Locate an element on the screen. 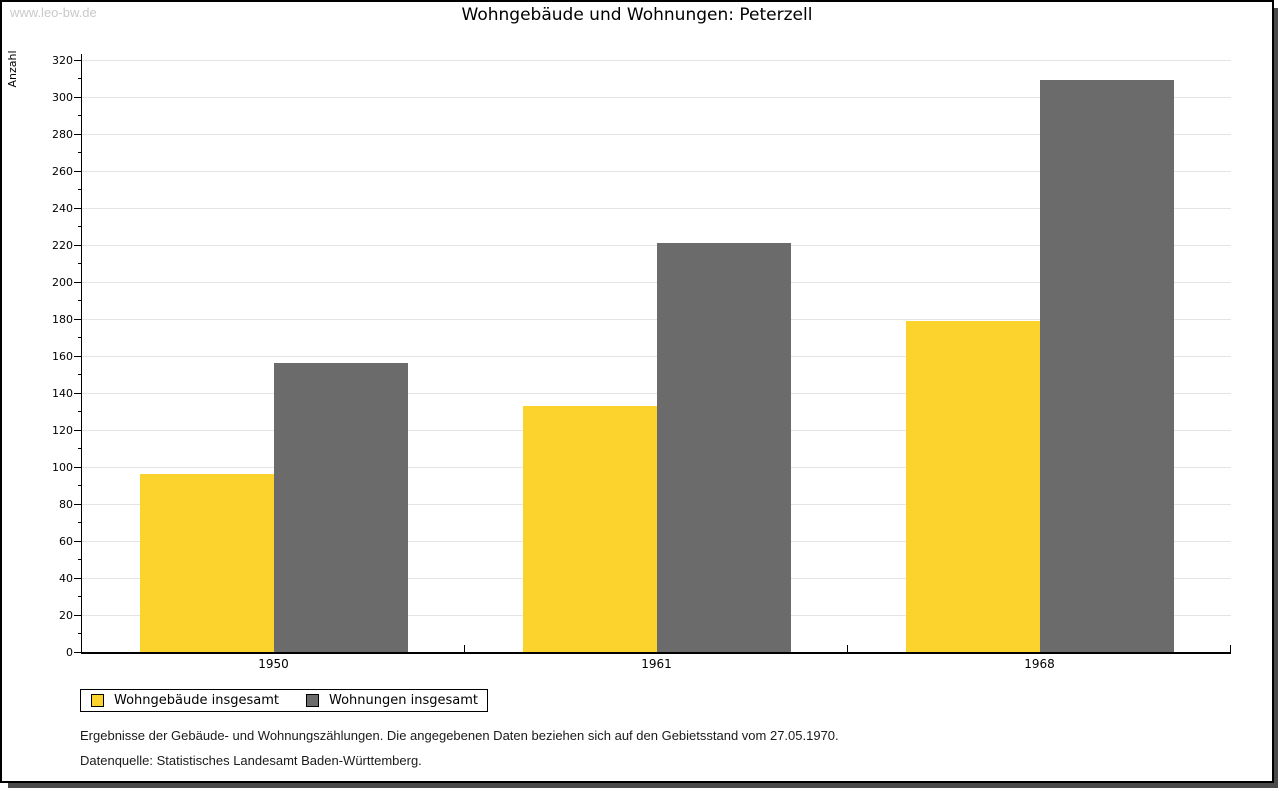 The width and height of the screenshot is (1280, 791). bar-wohngebaeude-1968 is located at coordinates (972, 486).